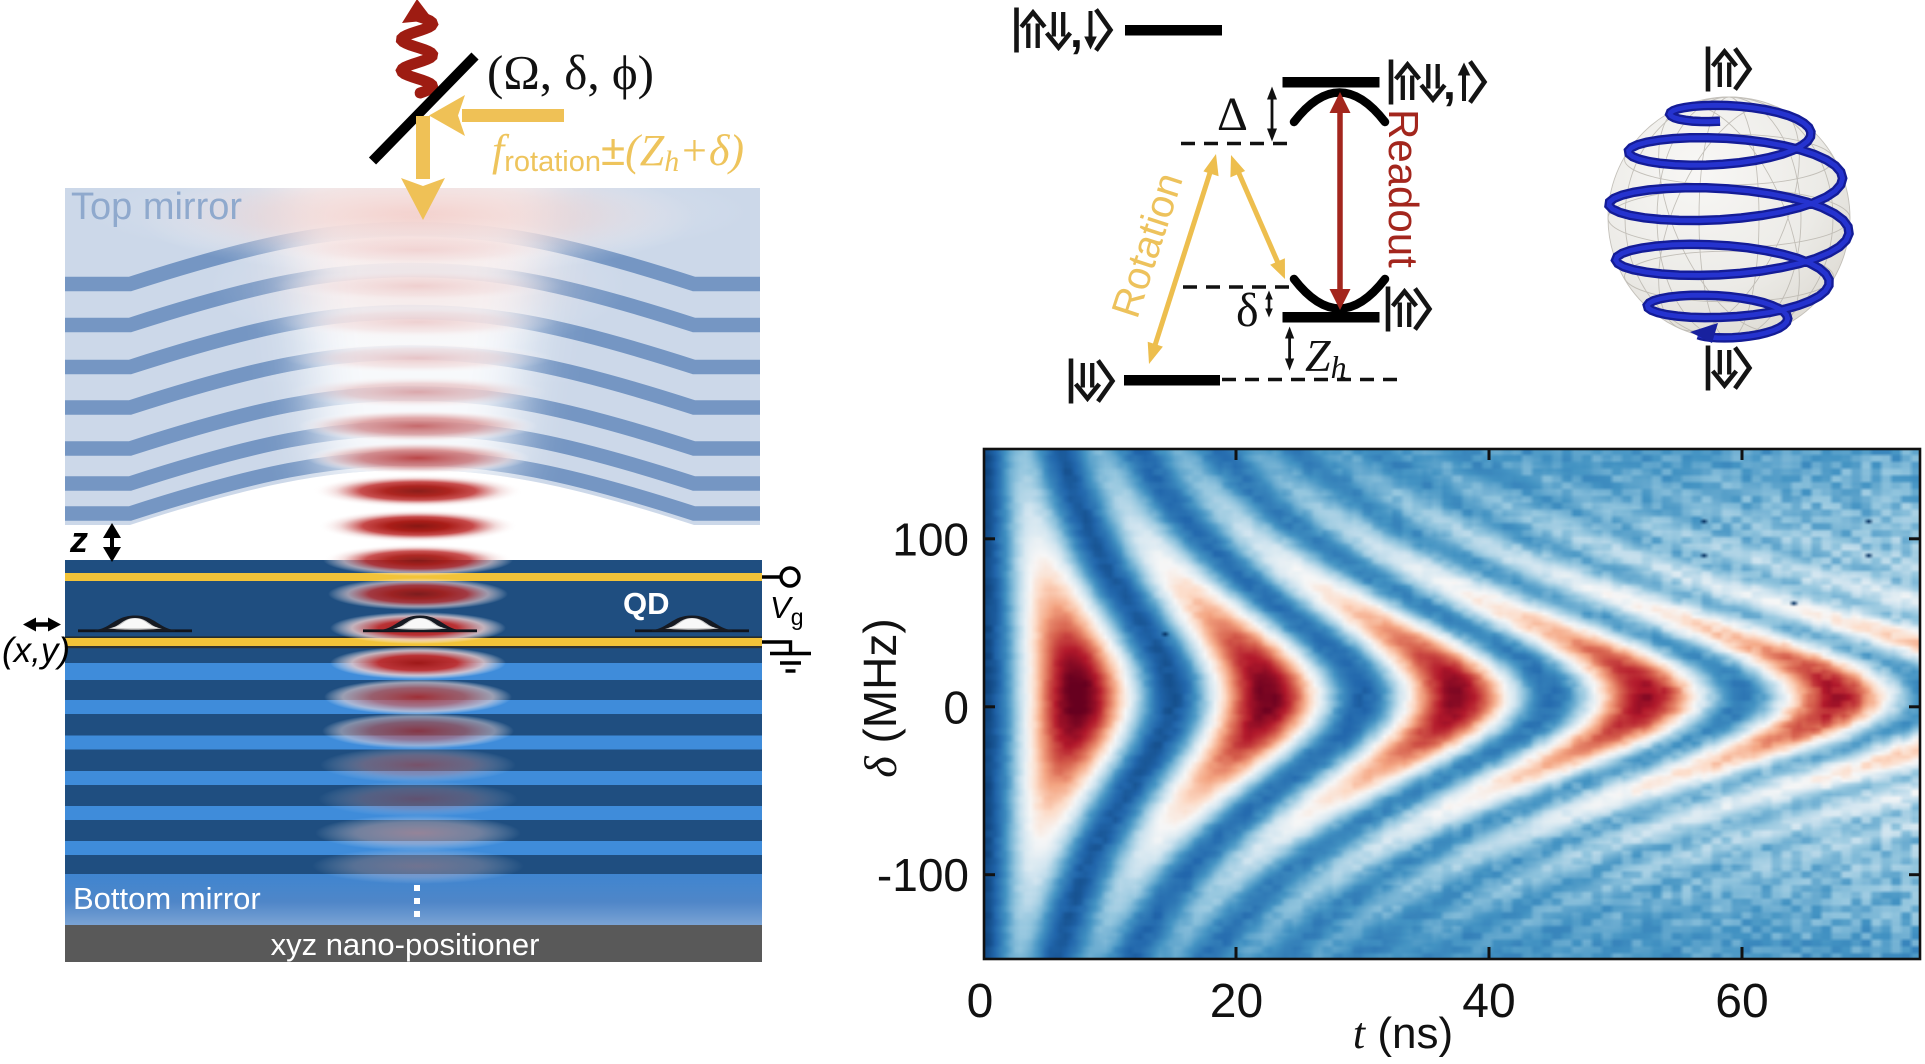 Image resolution: width=1925 pixels, height=1064 pixels. What do you see at coordinates (78, 539) in the screenshot?
I see `svg-text: z` at bounding box center [78, 539].